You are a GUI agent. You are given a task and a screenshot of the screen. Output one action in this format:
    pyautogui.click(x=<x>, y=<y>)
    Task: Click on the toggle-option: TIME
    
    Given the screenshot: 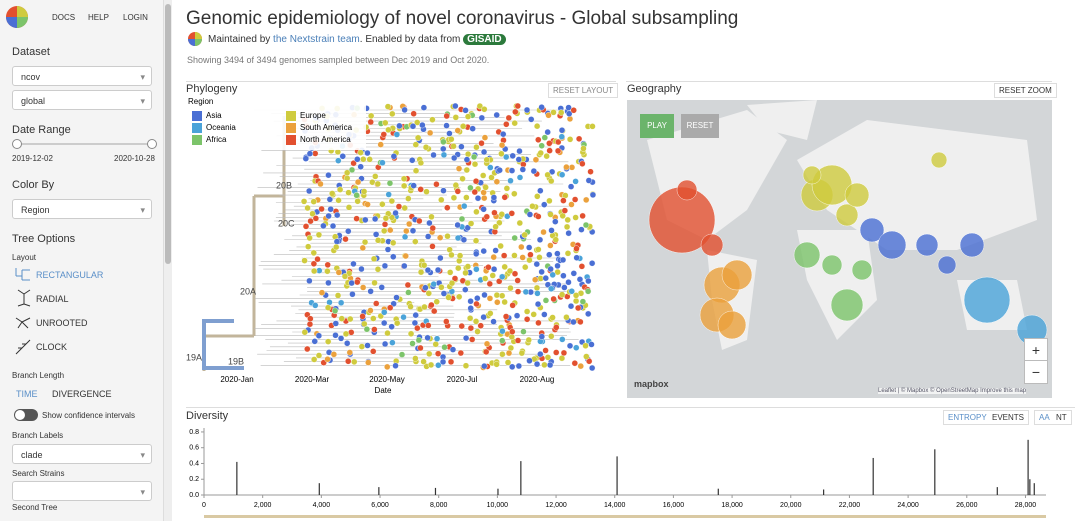 What is the action you would take?
    pyautogui.click(x=27, y=394)
    